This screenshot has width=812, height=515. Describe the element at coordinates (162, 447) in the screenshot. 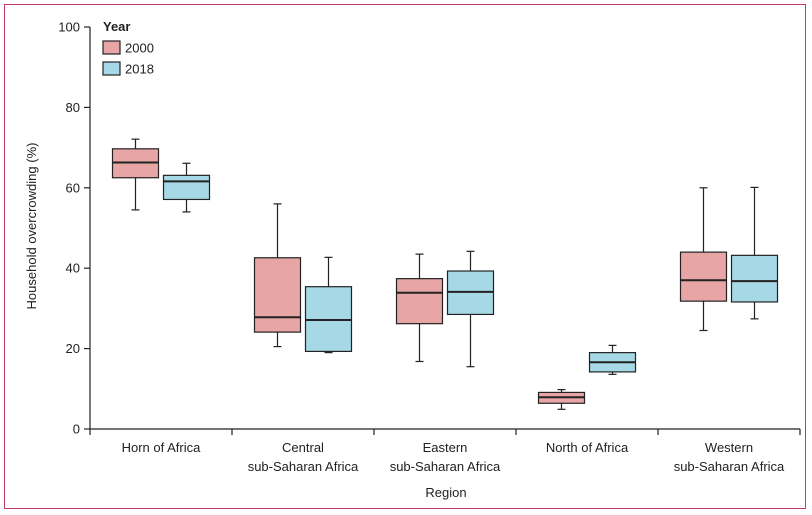

I see `x-tick-label: Horn of Africa` at that location.